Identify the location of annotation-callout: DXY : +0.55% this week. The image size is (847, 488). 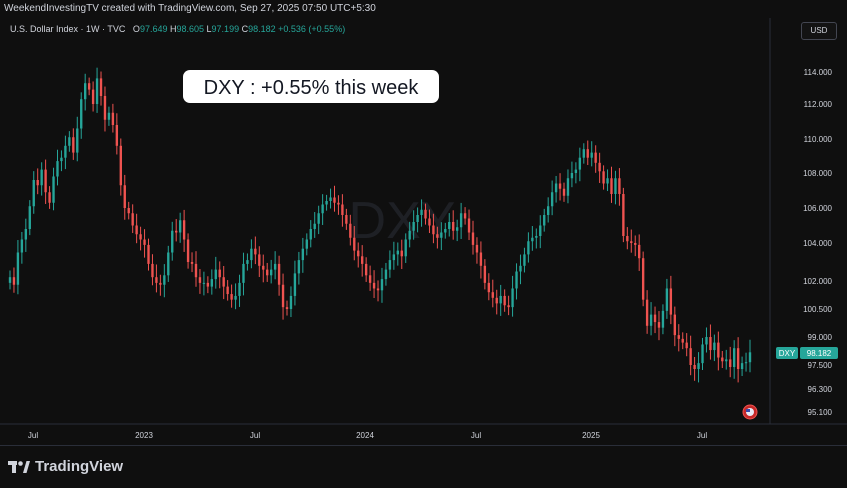
(311, 86).